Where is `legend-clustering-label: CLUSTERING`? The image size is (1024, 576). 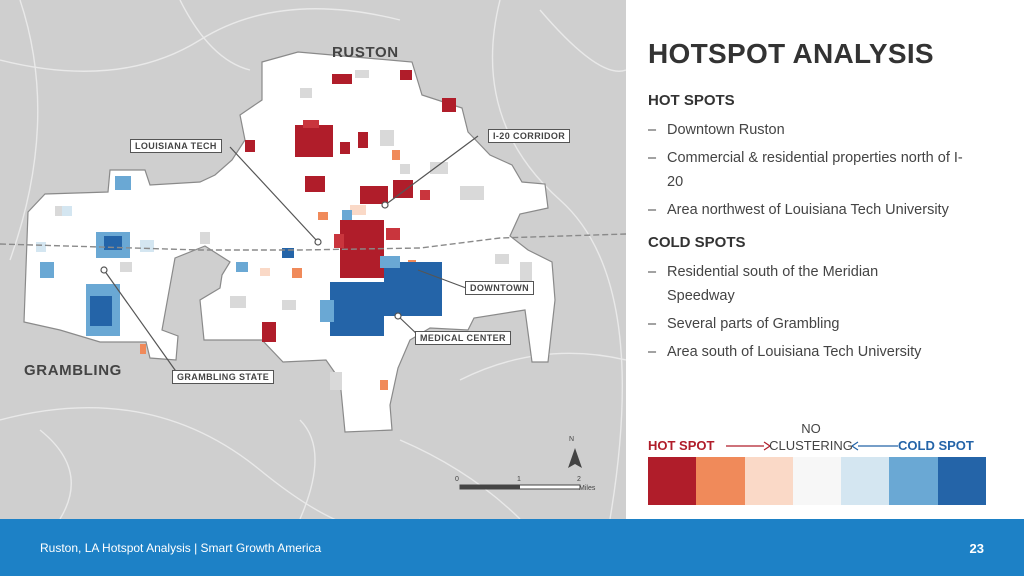
legend-clustering-label: CLUSTERING is located at coordinates (811, 445).